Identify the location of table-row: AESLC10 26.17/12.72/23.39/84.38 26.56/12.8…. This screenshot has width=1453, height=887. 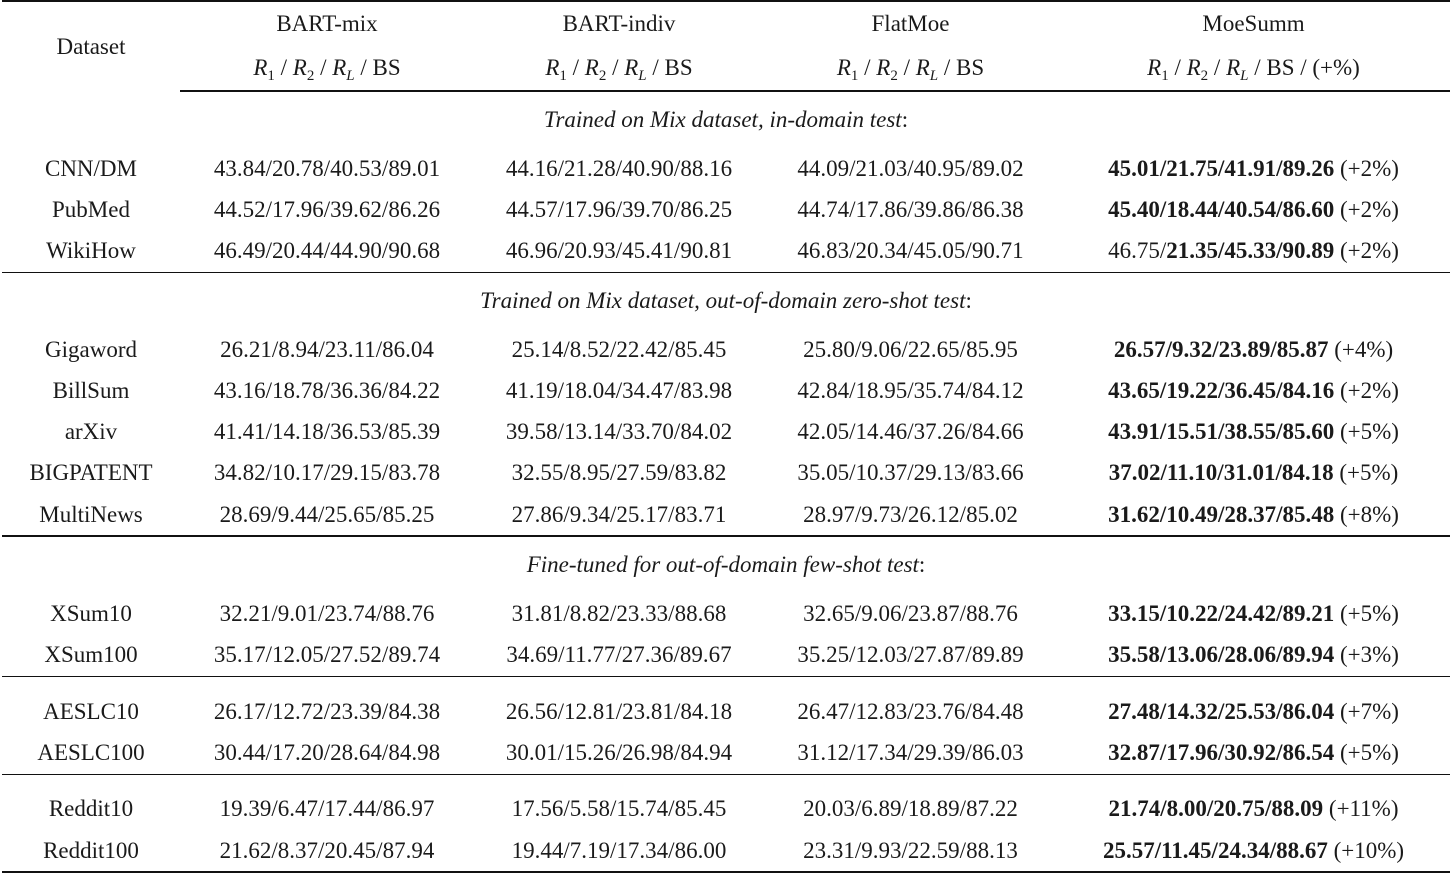
(726, 711).